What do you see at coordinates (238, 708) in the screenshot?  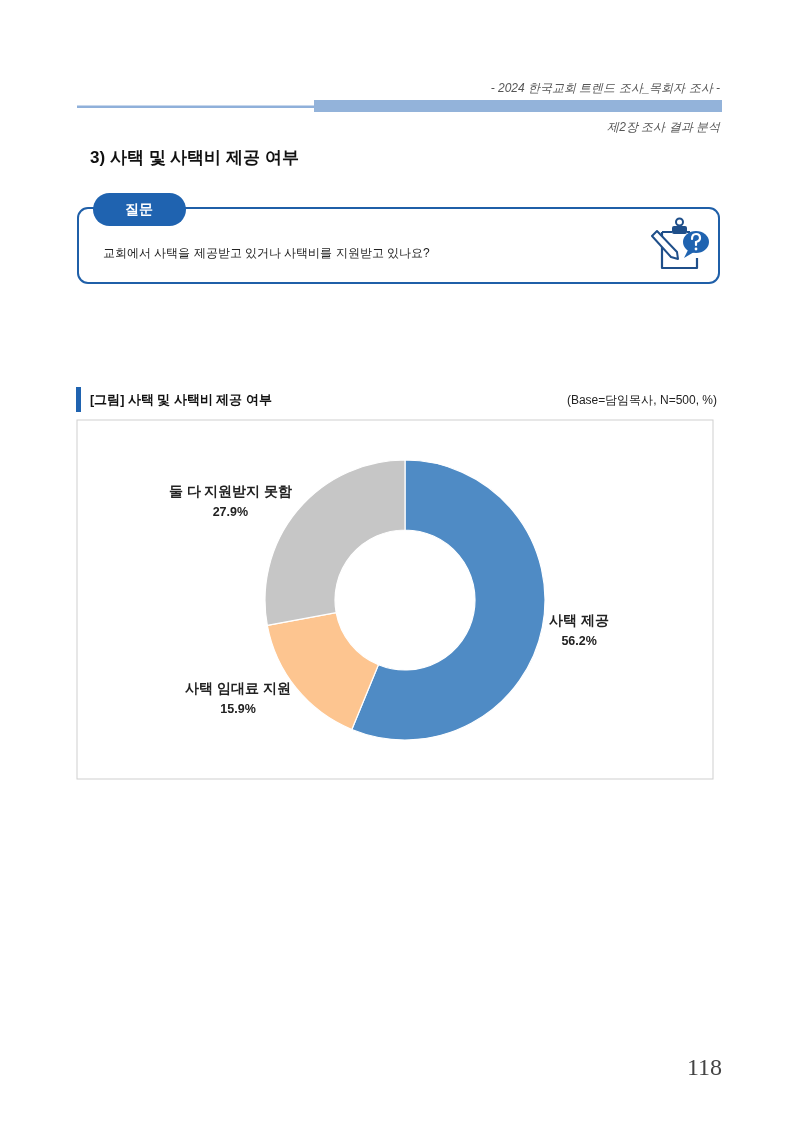 I see `data-label: 15.9%` at bounding box center [238, 708].